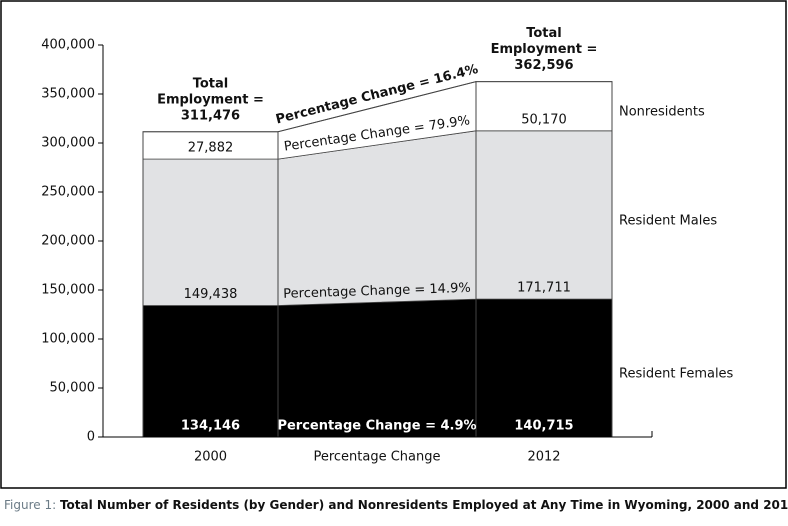  Describe the element at coordinates (543, 426) in the screenshot. I see `value-label: 140,715` at that location.